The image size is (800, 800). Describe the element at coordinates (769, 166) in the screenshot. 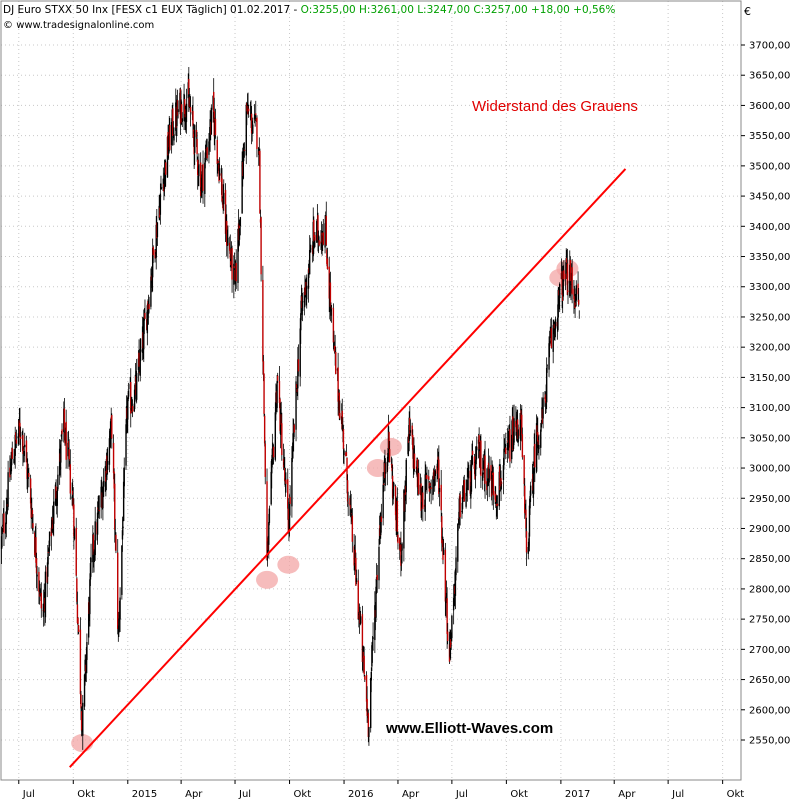

I see `y-tick-label: 3500,00` at that location.